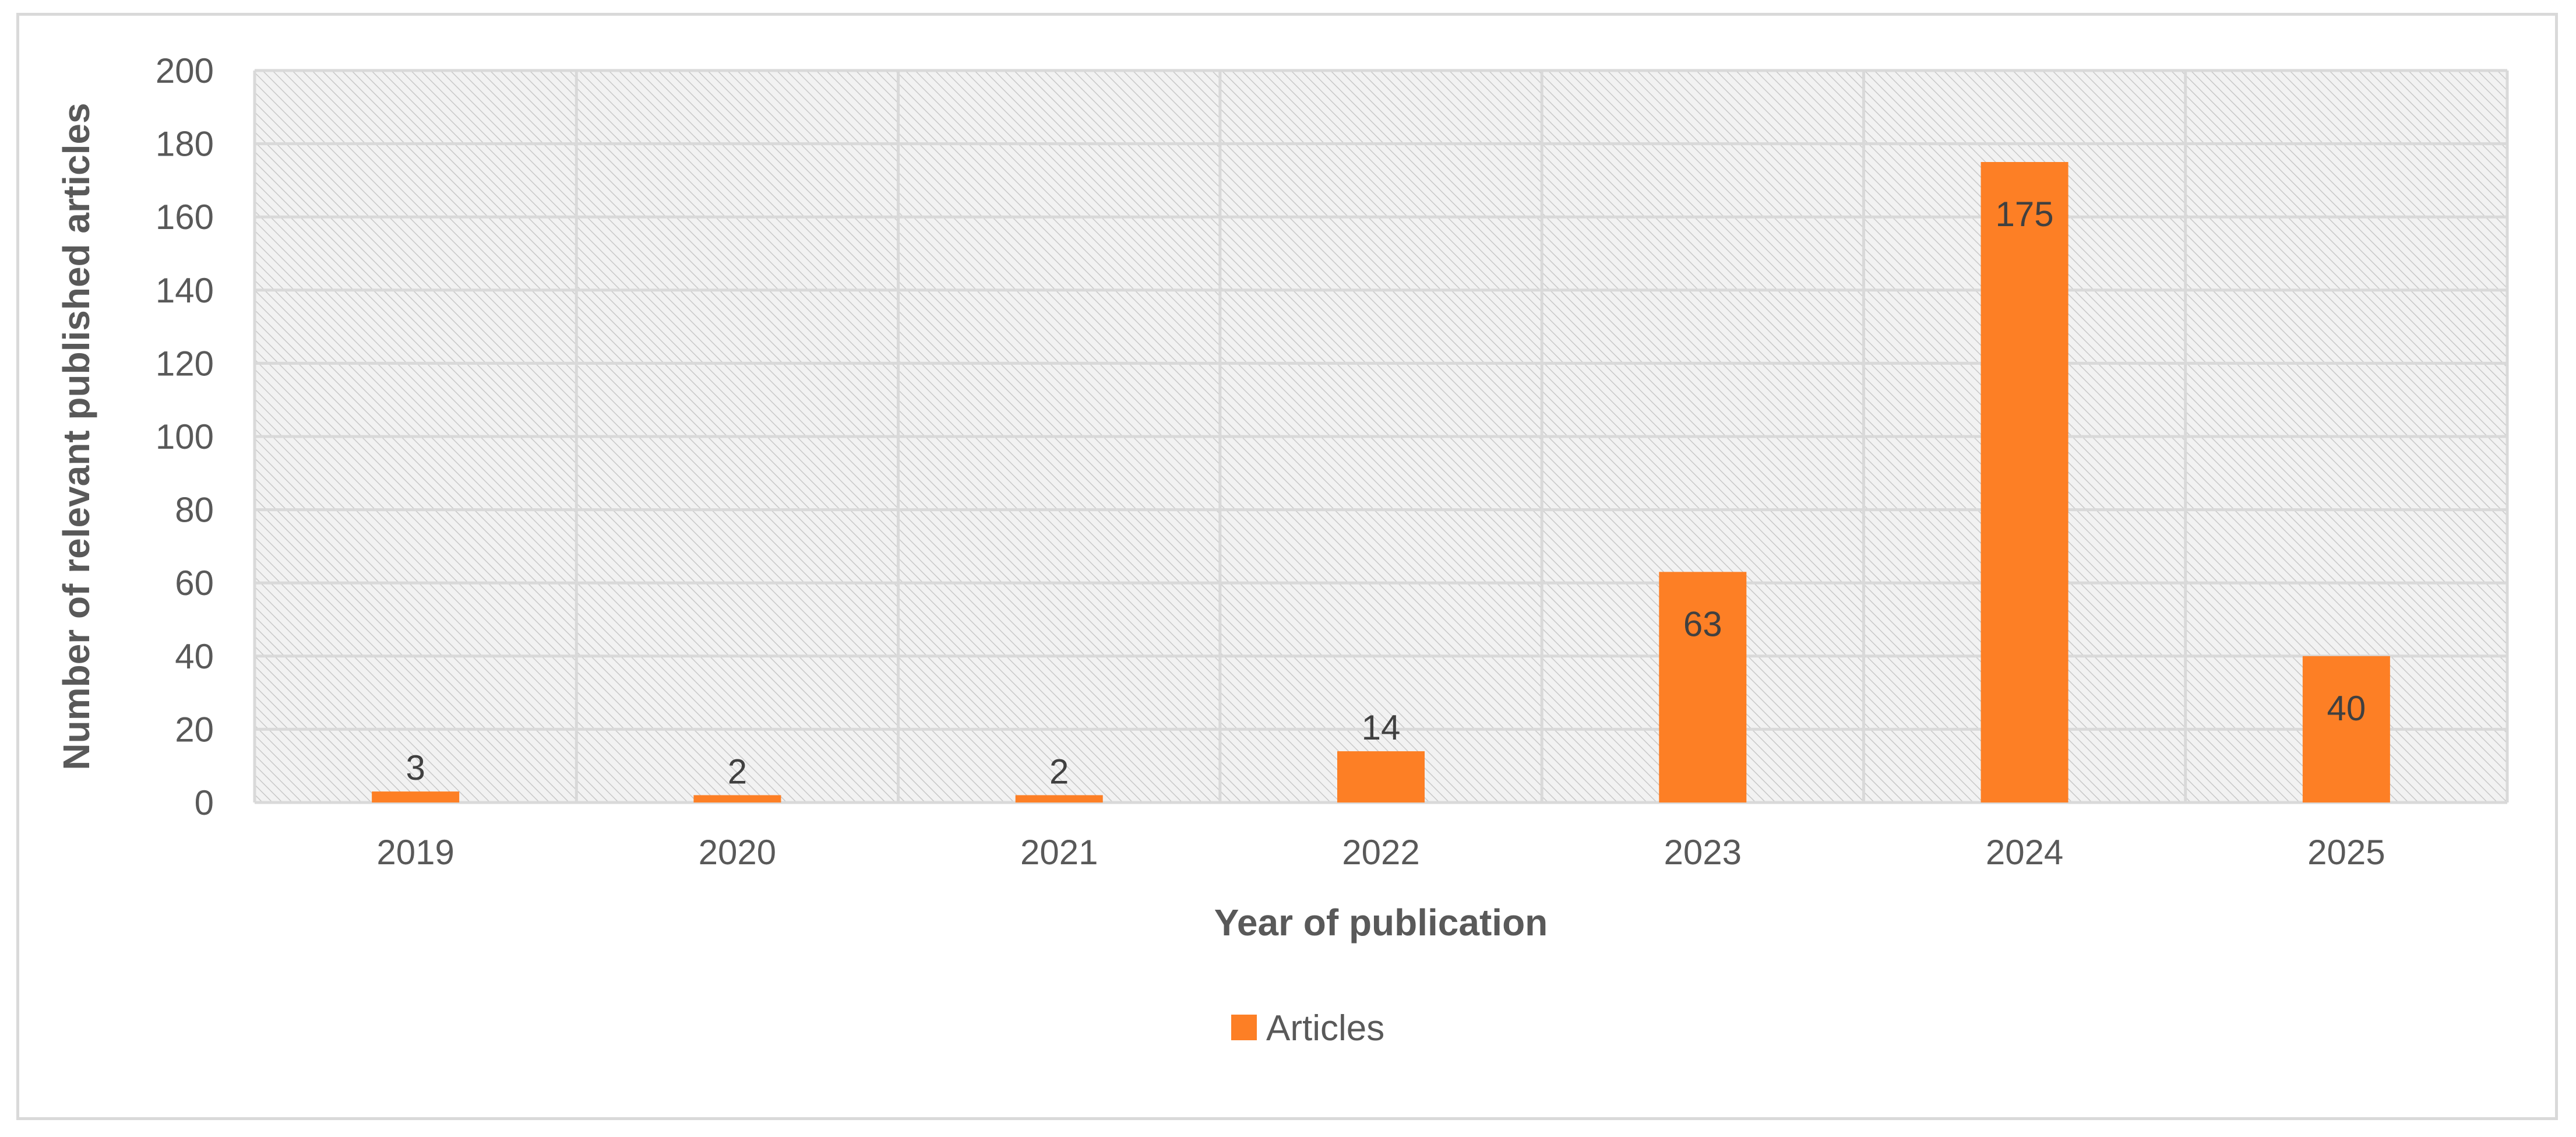 The width and height of the screenshot is (2576, 1137). Describe the element at coordinates (204, 803) in the screenshot. I see `y-tick-label: 0` at that location.